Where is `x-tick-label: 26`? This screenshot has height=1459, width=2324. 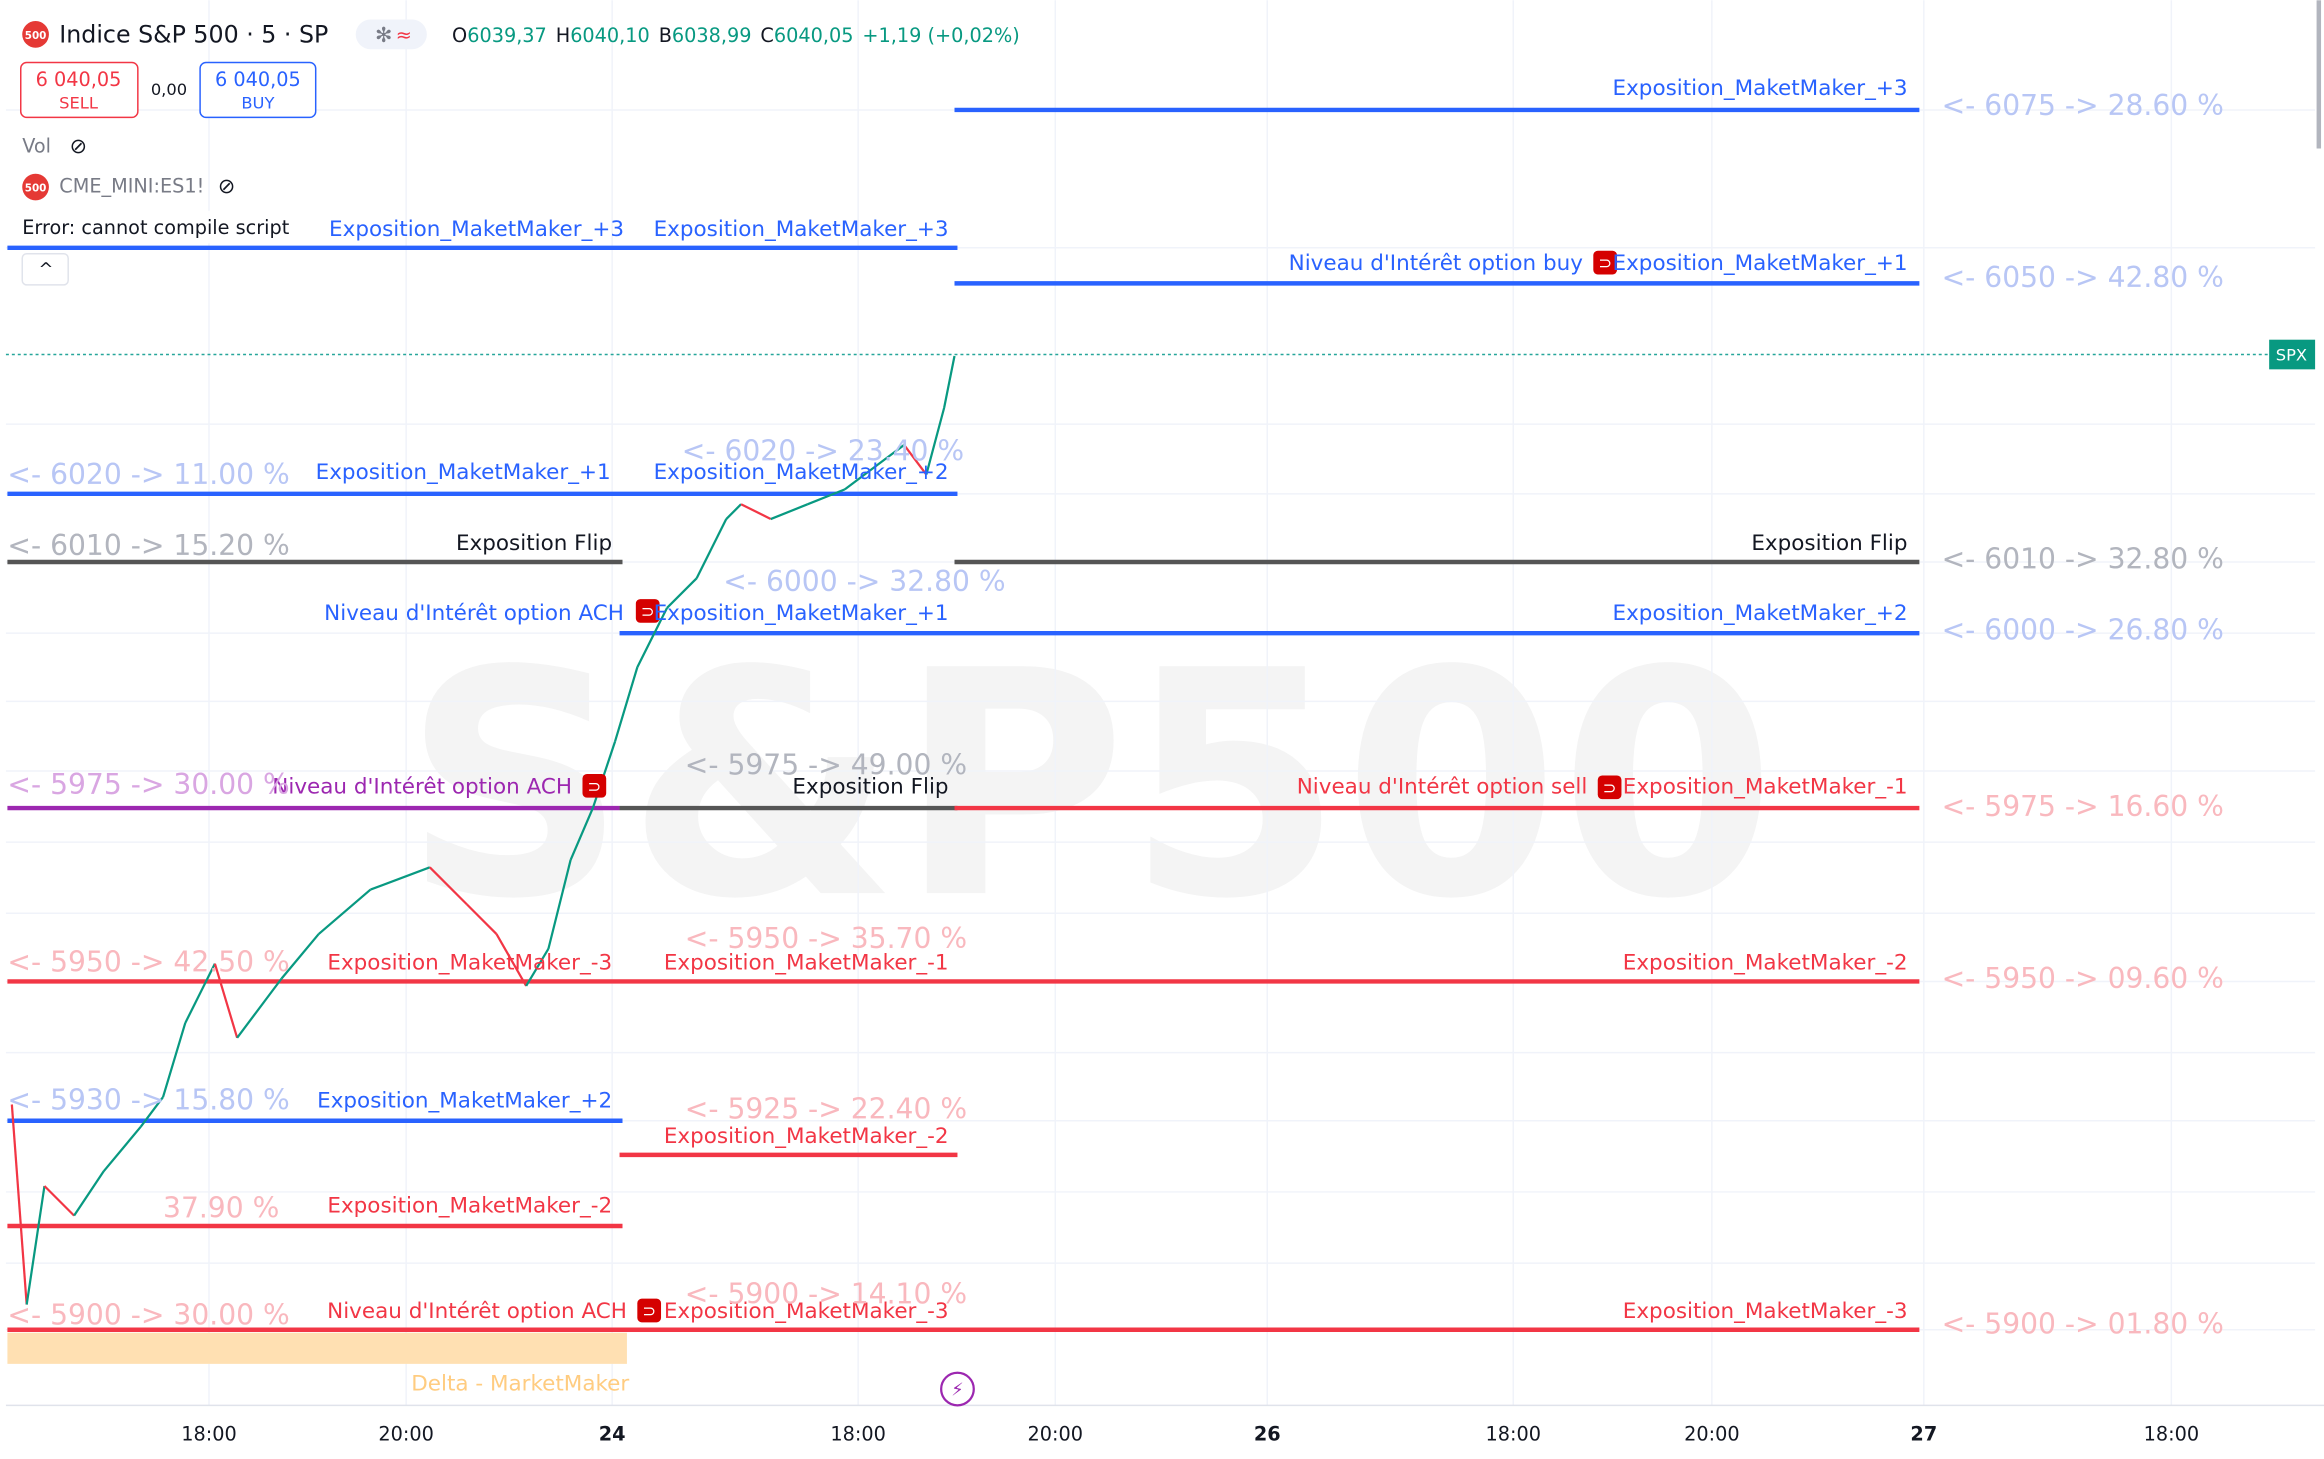
x-tick-label: 26 is located at coordinates (1267, 1434).